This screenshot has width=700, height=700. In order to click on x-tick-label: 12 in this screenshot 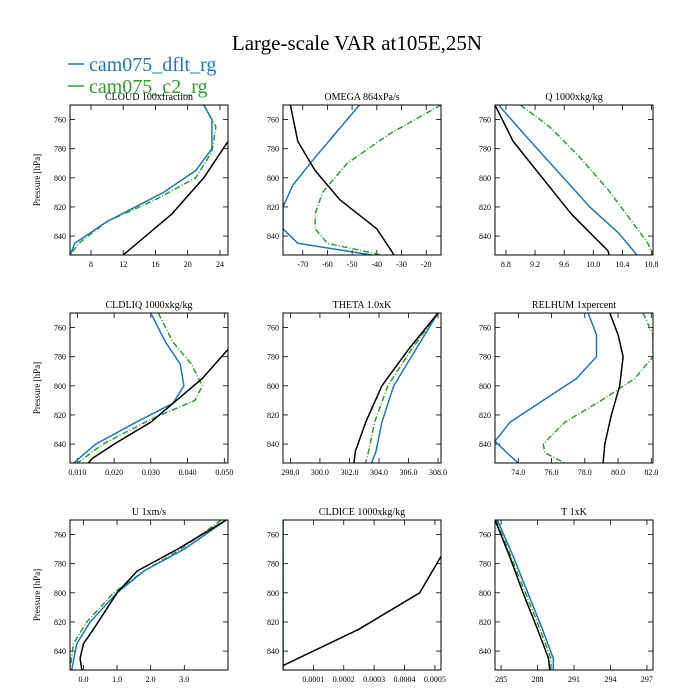, I will do `click(123, 264)`.